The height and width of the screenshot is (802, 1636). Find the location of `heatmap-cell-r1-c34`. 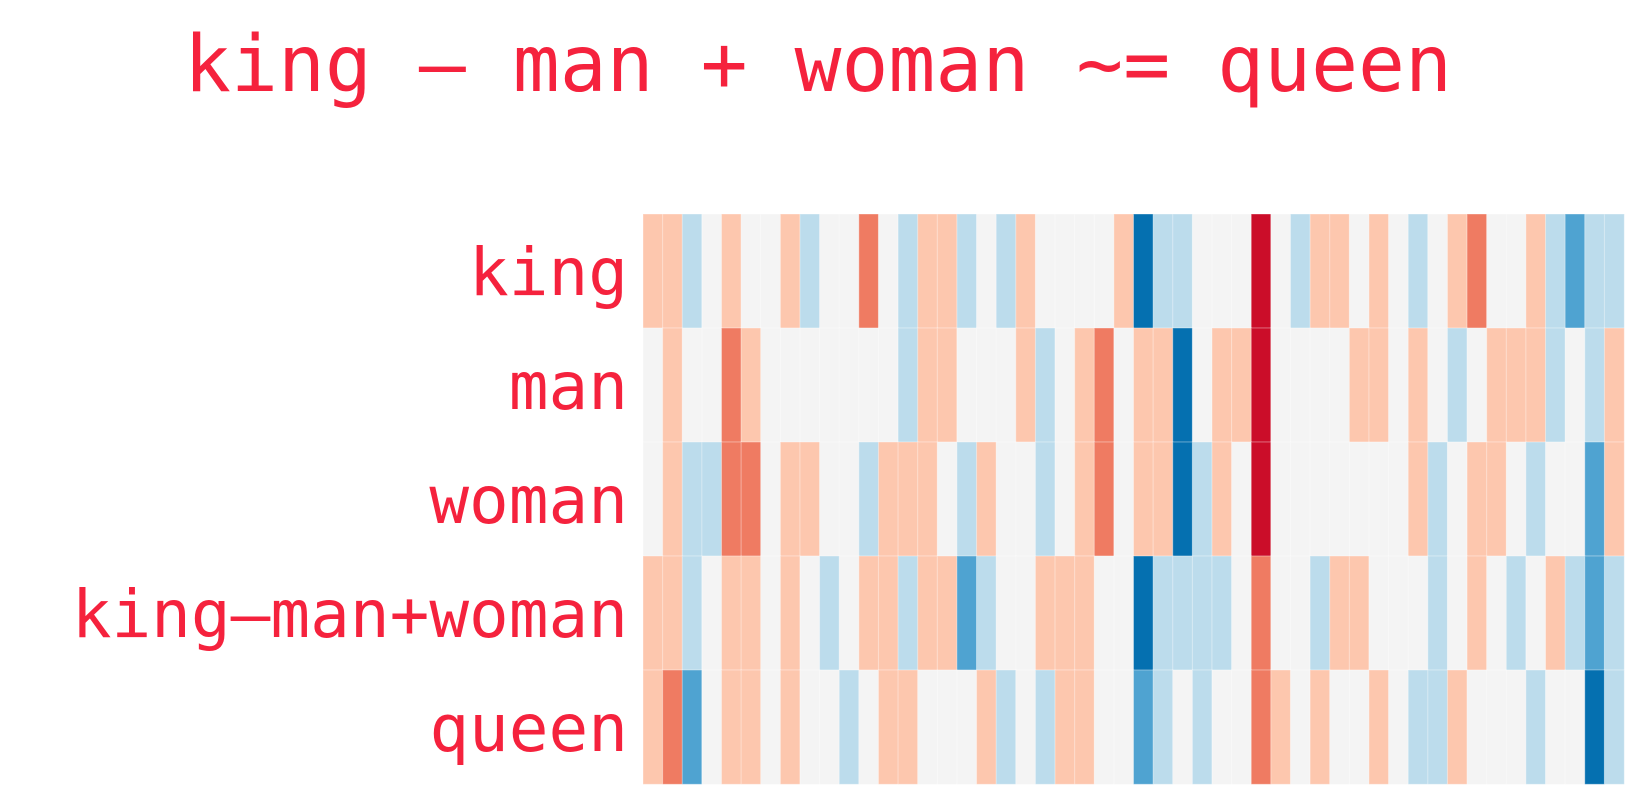

heatmap-cell-r1-c34 is located at coordinates (1320, 385).